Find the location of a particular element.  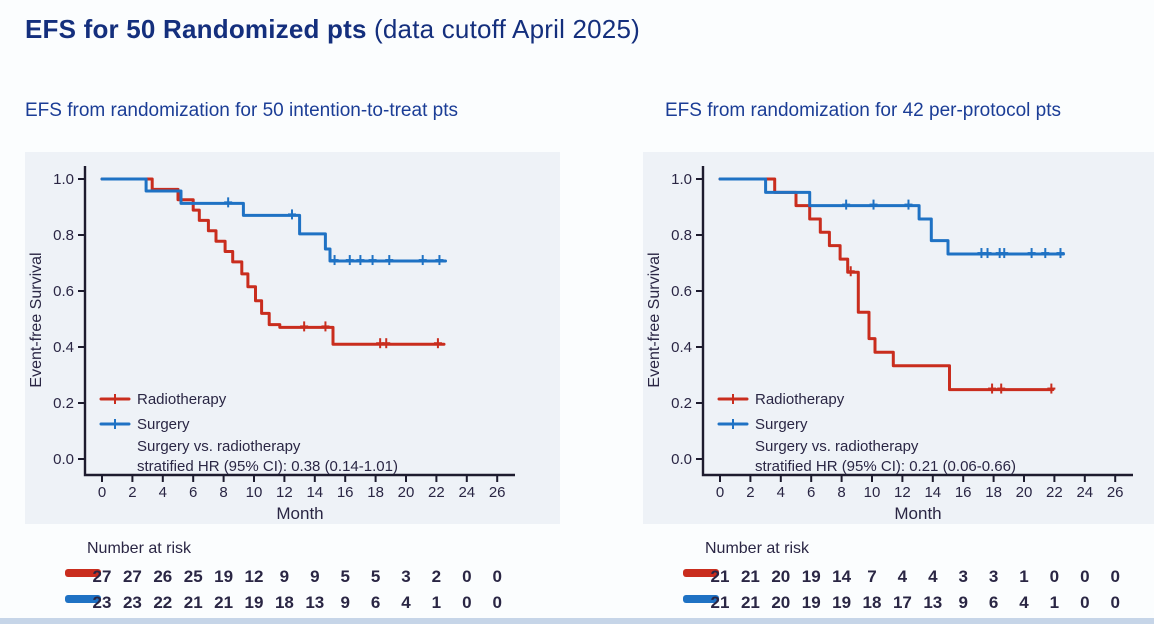

risk-count: 20 is located at coordinates (780, 576).